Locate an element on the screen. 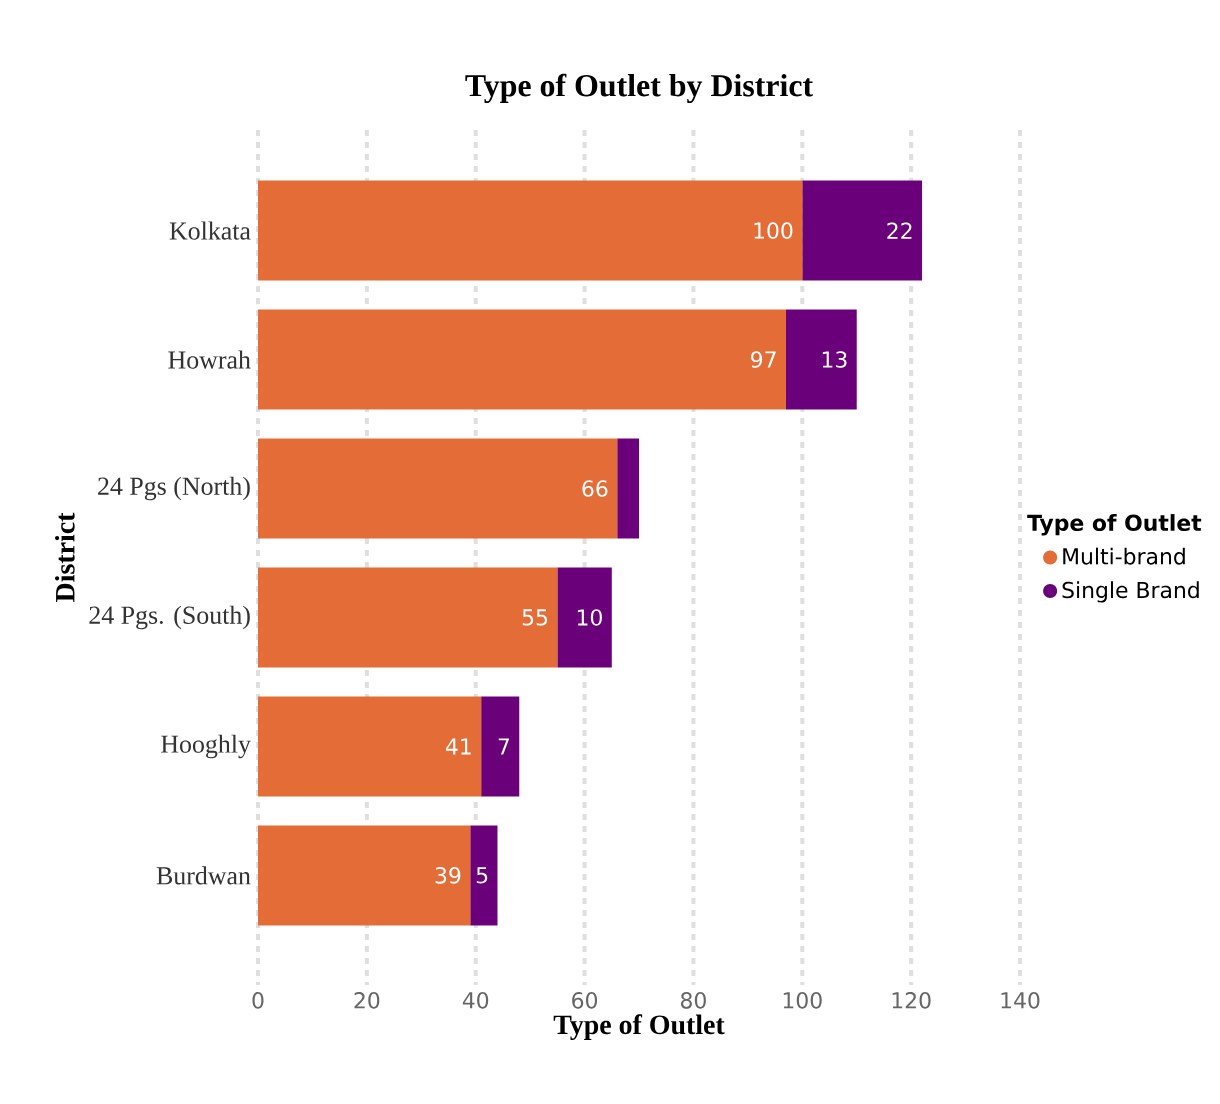 The height and width of the screenshot is (1104, 1220). x-tick-label: 140 is located at coordinates (1020, 1000).